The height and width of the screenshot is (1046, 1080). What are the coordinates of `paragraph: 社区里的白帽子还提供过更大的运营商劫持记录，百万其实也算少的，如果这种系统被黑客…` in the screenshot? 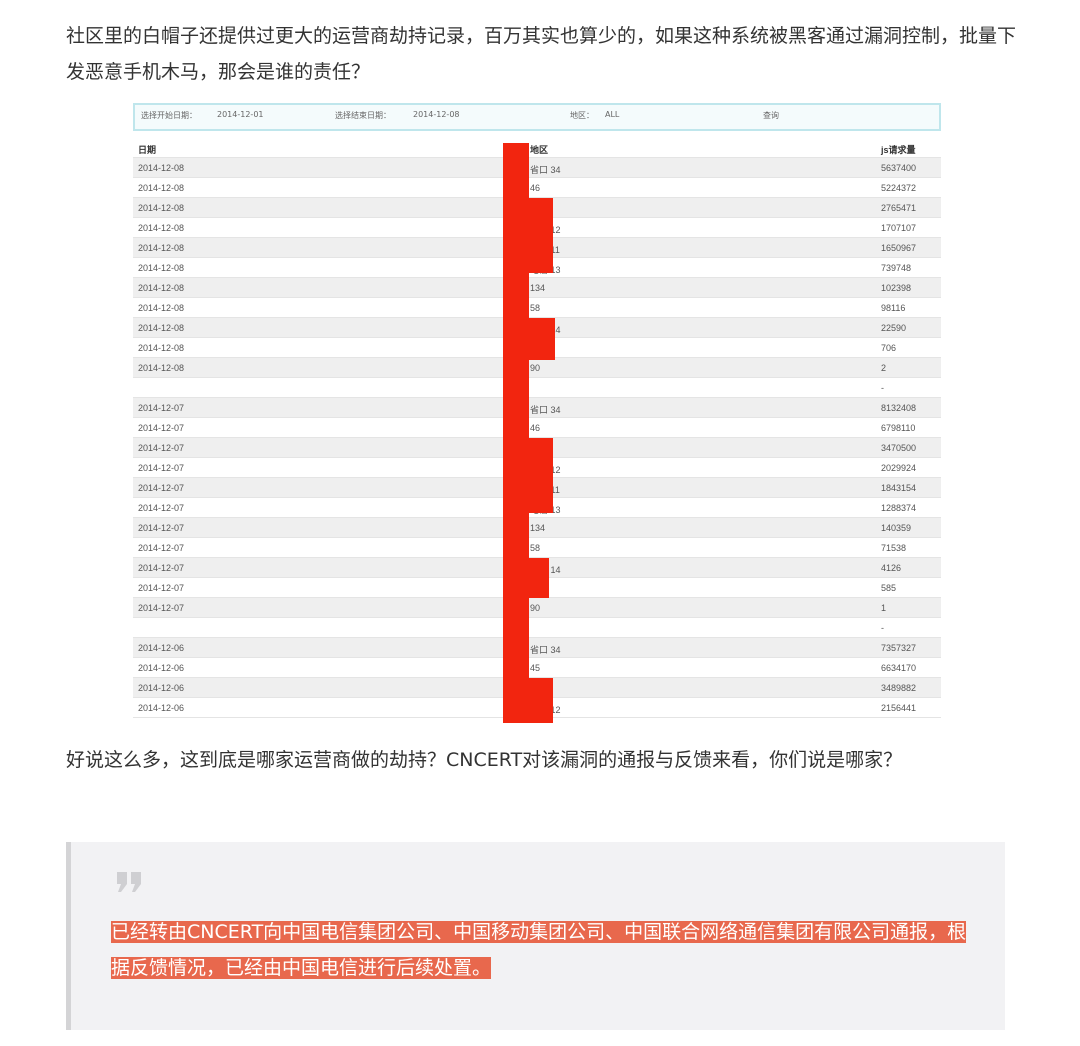 It's located at (541, 54).